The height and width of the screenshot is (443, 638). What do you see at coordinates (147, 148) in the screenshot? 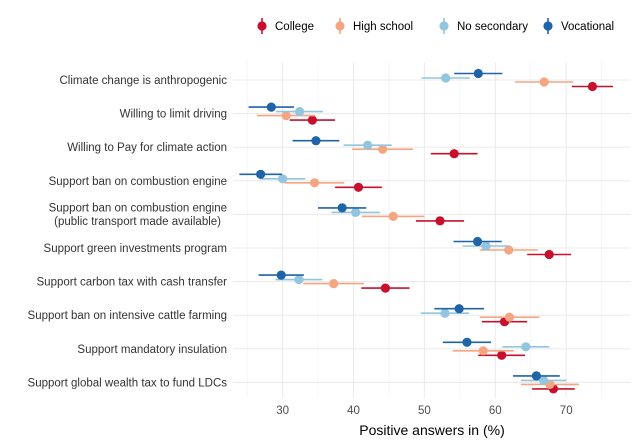
I see `y-category-label: Willing to Pay for climate action` at bounding box center [147, 148].